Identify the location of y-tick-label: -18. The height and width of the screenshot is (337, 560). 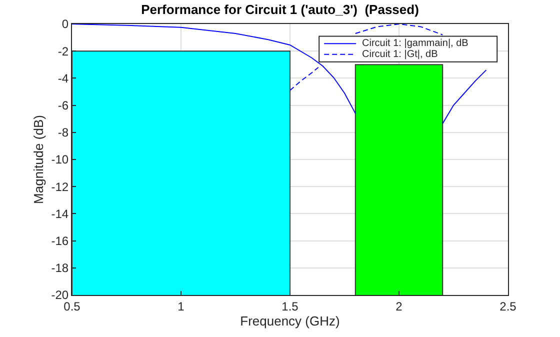
(60, 268).